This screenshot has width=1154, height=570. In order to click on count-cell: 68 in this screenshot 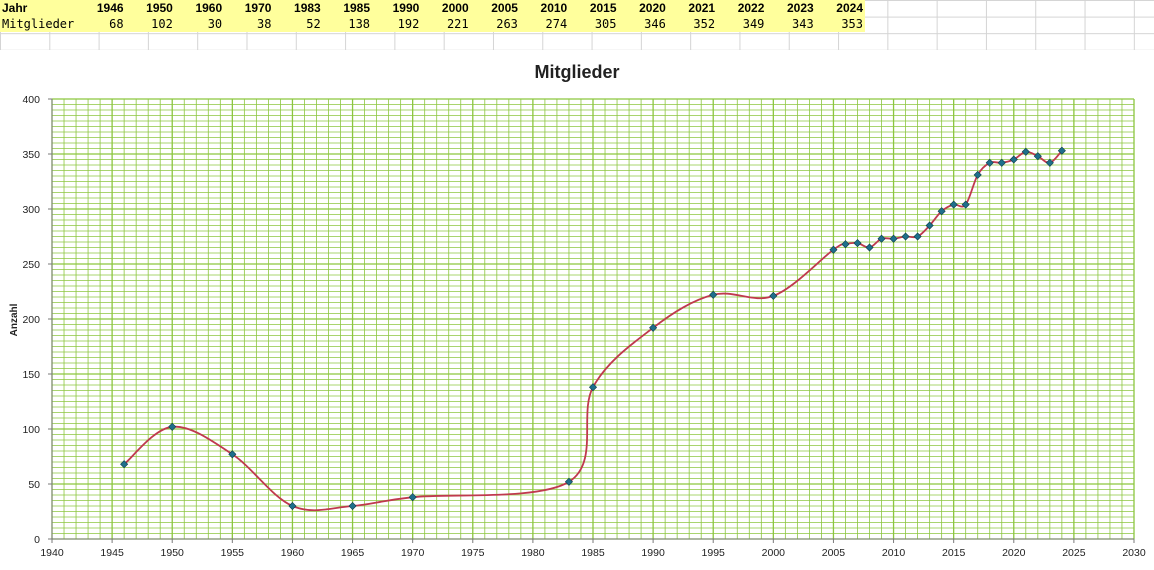, I will do `click(101, 24)`.